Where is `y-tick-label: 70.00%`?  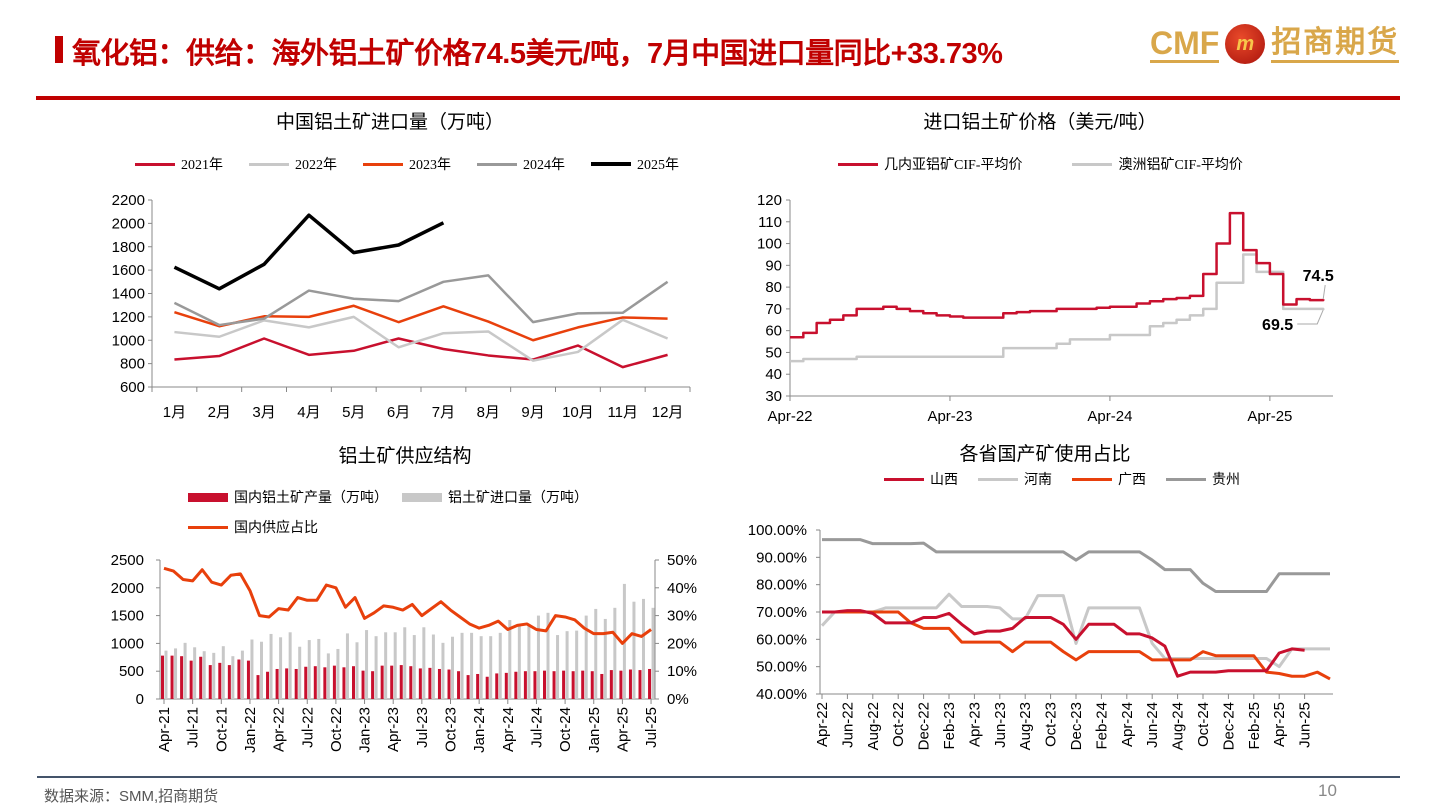 y-tick-label: 70.00% is located at coordinates (781, 612).